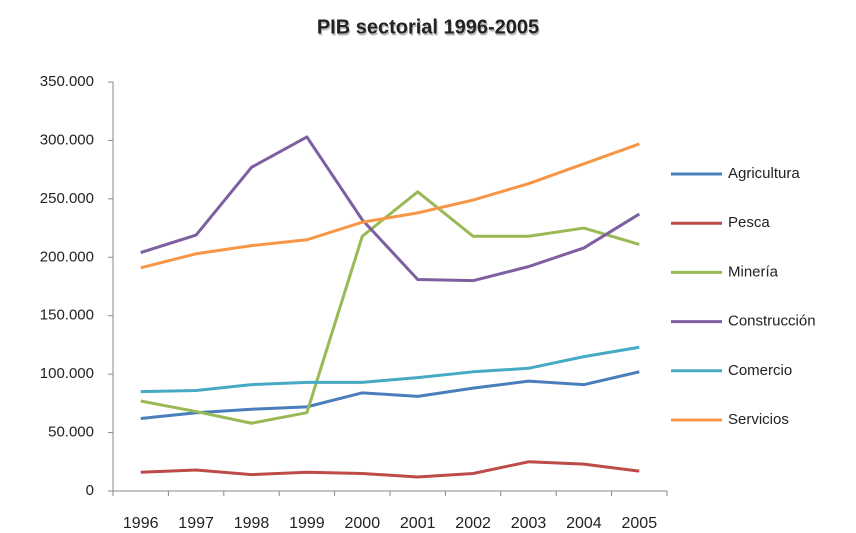 The image size is (856, 533). I want to click on x-tick-label: 1997, so click(196, 523).